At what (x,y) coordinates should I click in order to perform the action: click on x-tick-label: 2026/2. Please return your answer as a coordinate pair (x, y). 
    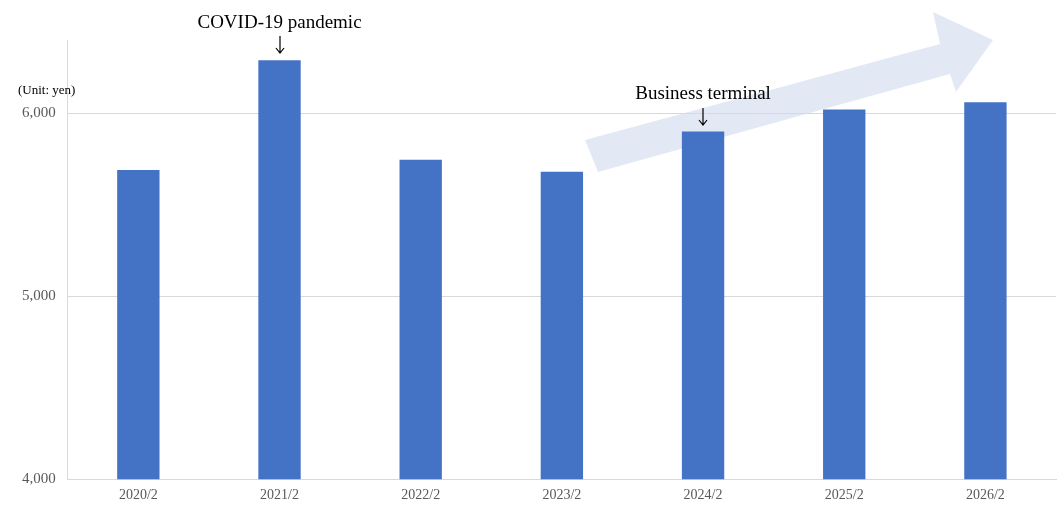
    Looking at the image, I should click on (985, 495).